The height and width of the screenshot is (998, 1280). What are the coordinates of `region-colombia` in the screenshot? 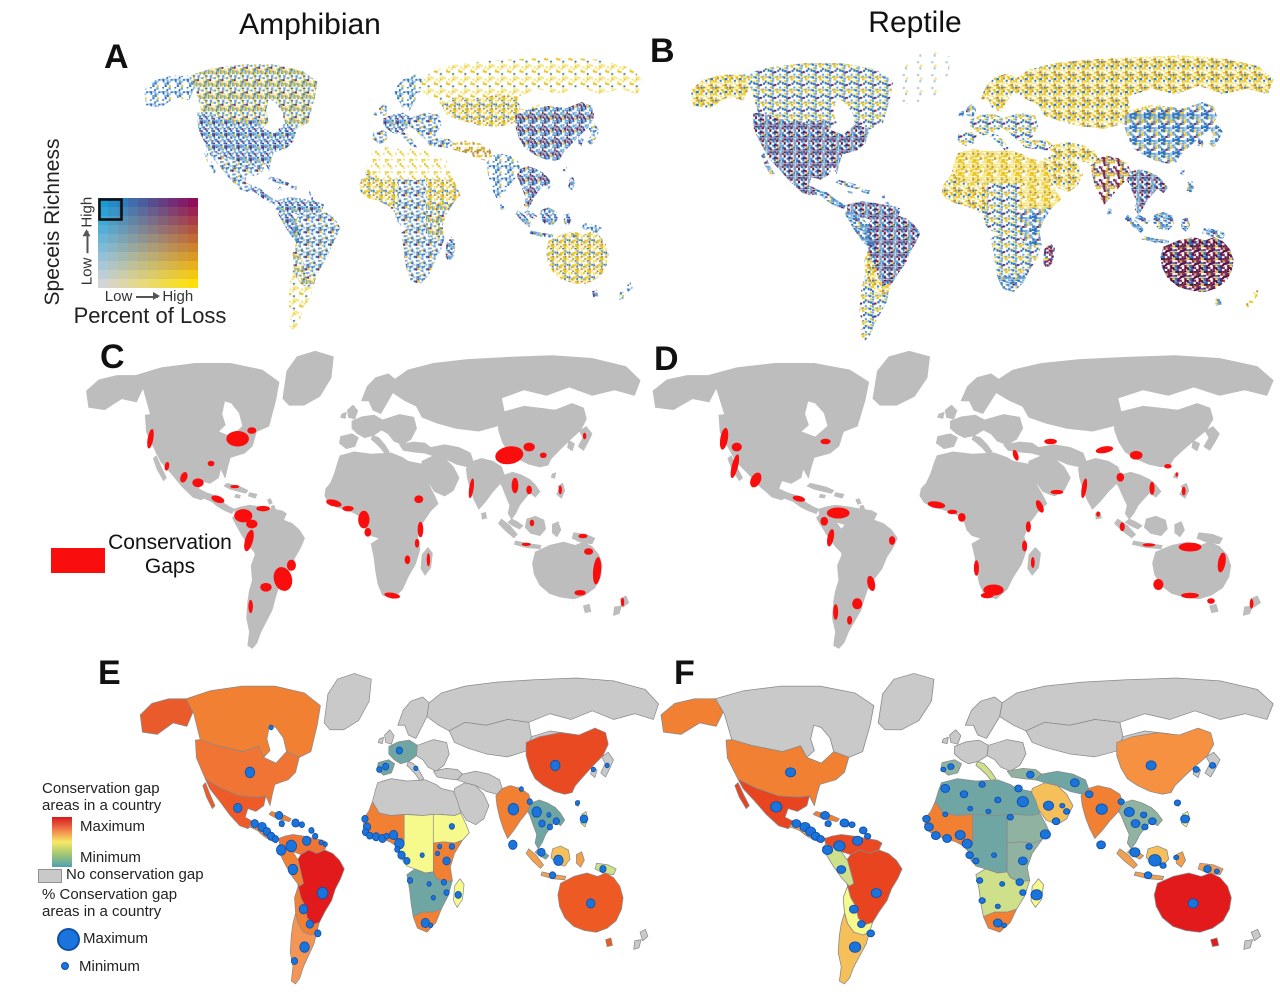 It's located at (301, 206).